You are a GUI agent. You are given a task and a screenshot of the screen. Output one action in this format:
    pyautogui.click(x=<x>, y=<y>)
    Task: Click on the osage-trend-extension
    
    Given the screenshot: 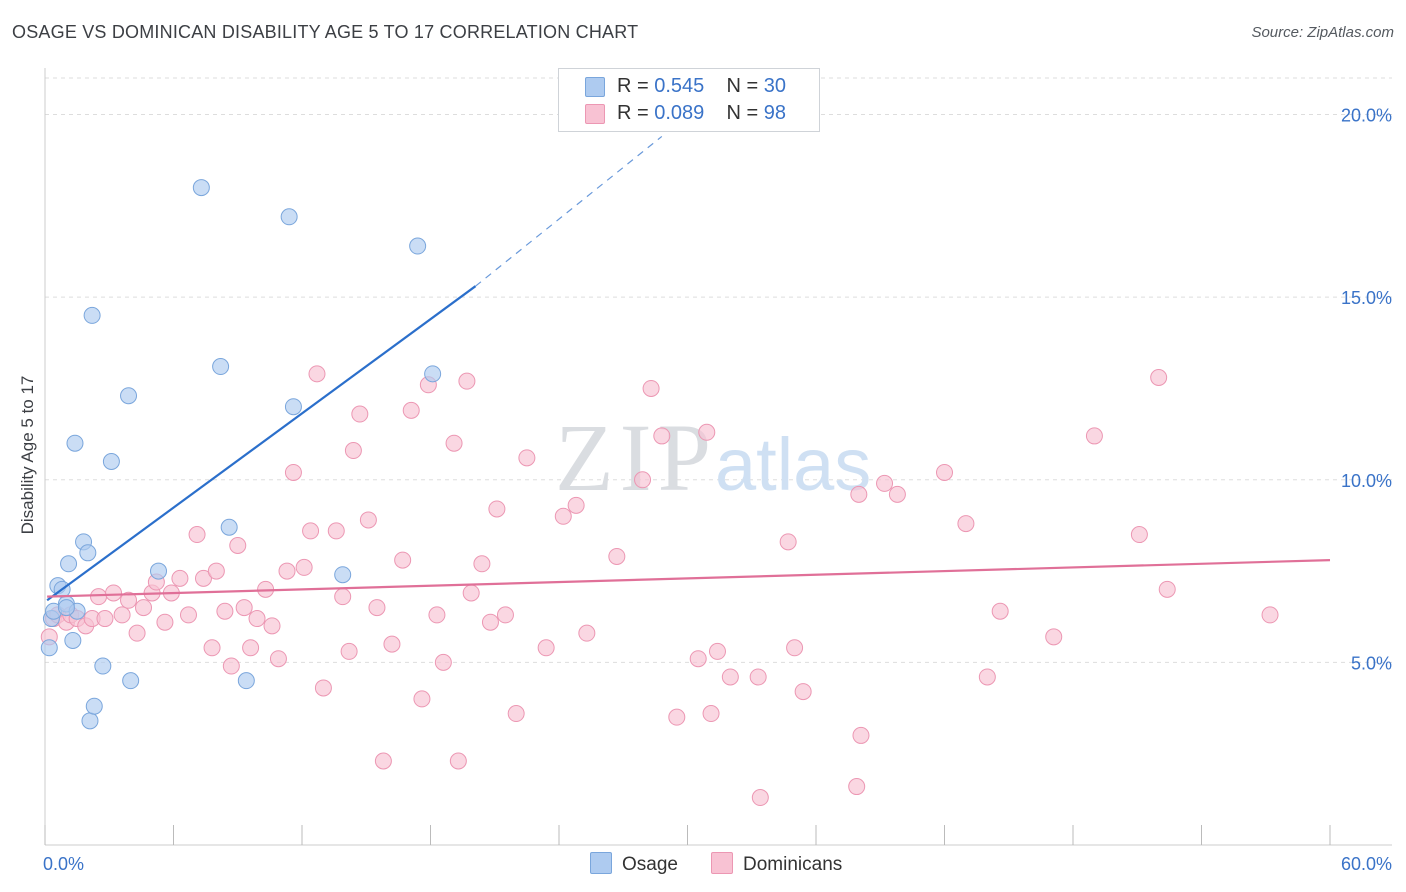 What is the action you would take?
    pyautogui.click(x=569, y=211)
    